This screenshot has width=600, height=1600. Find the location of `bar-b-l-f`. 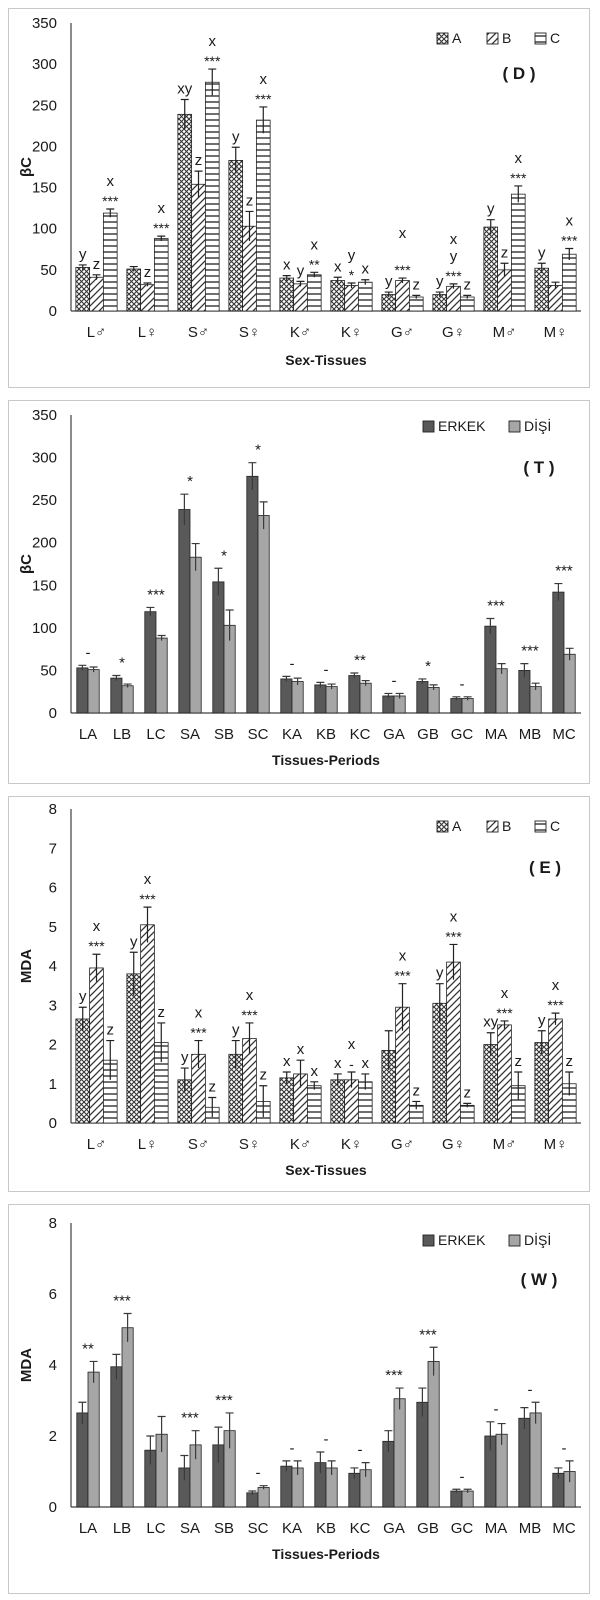

bar-b-l-f is located at coordinates (147, 298).